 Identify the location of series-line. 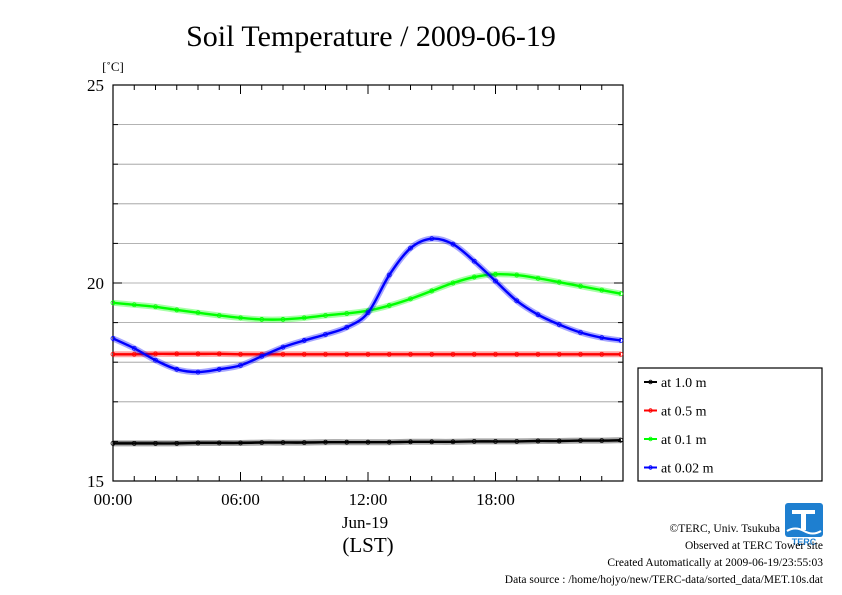
(367, 442).